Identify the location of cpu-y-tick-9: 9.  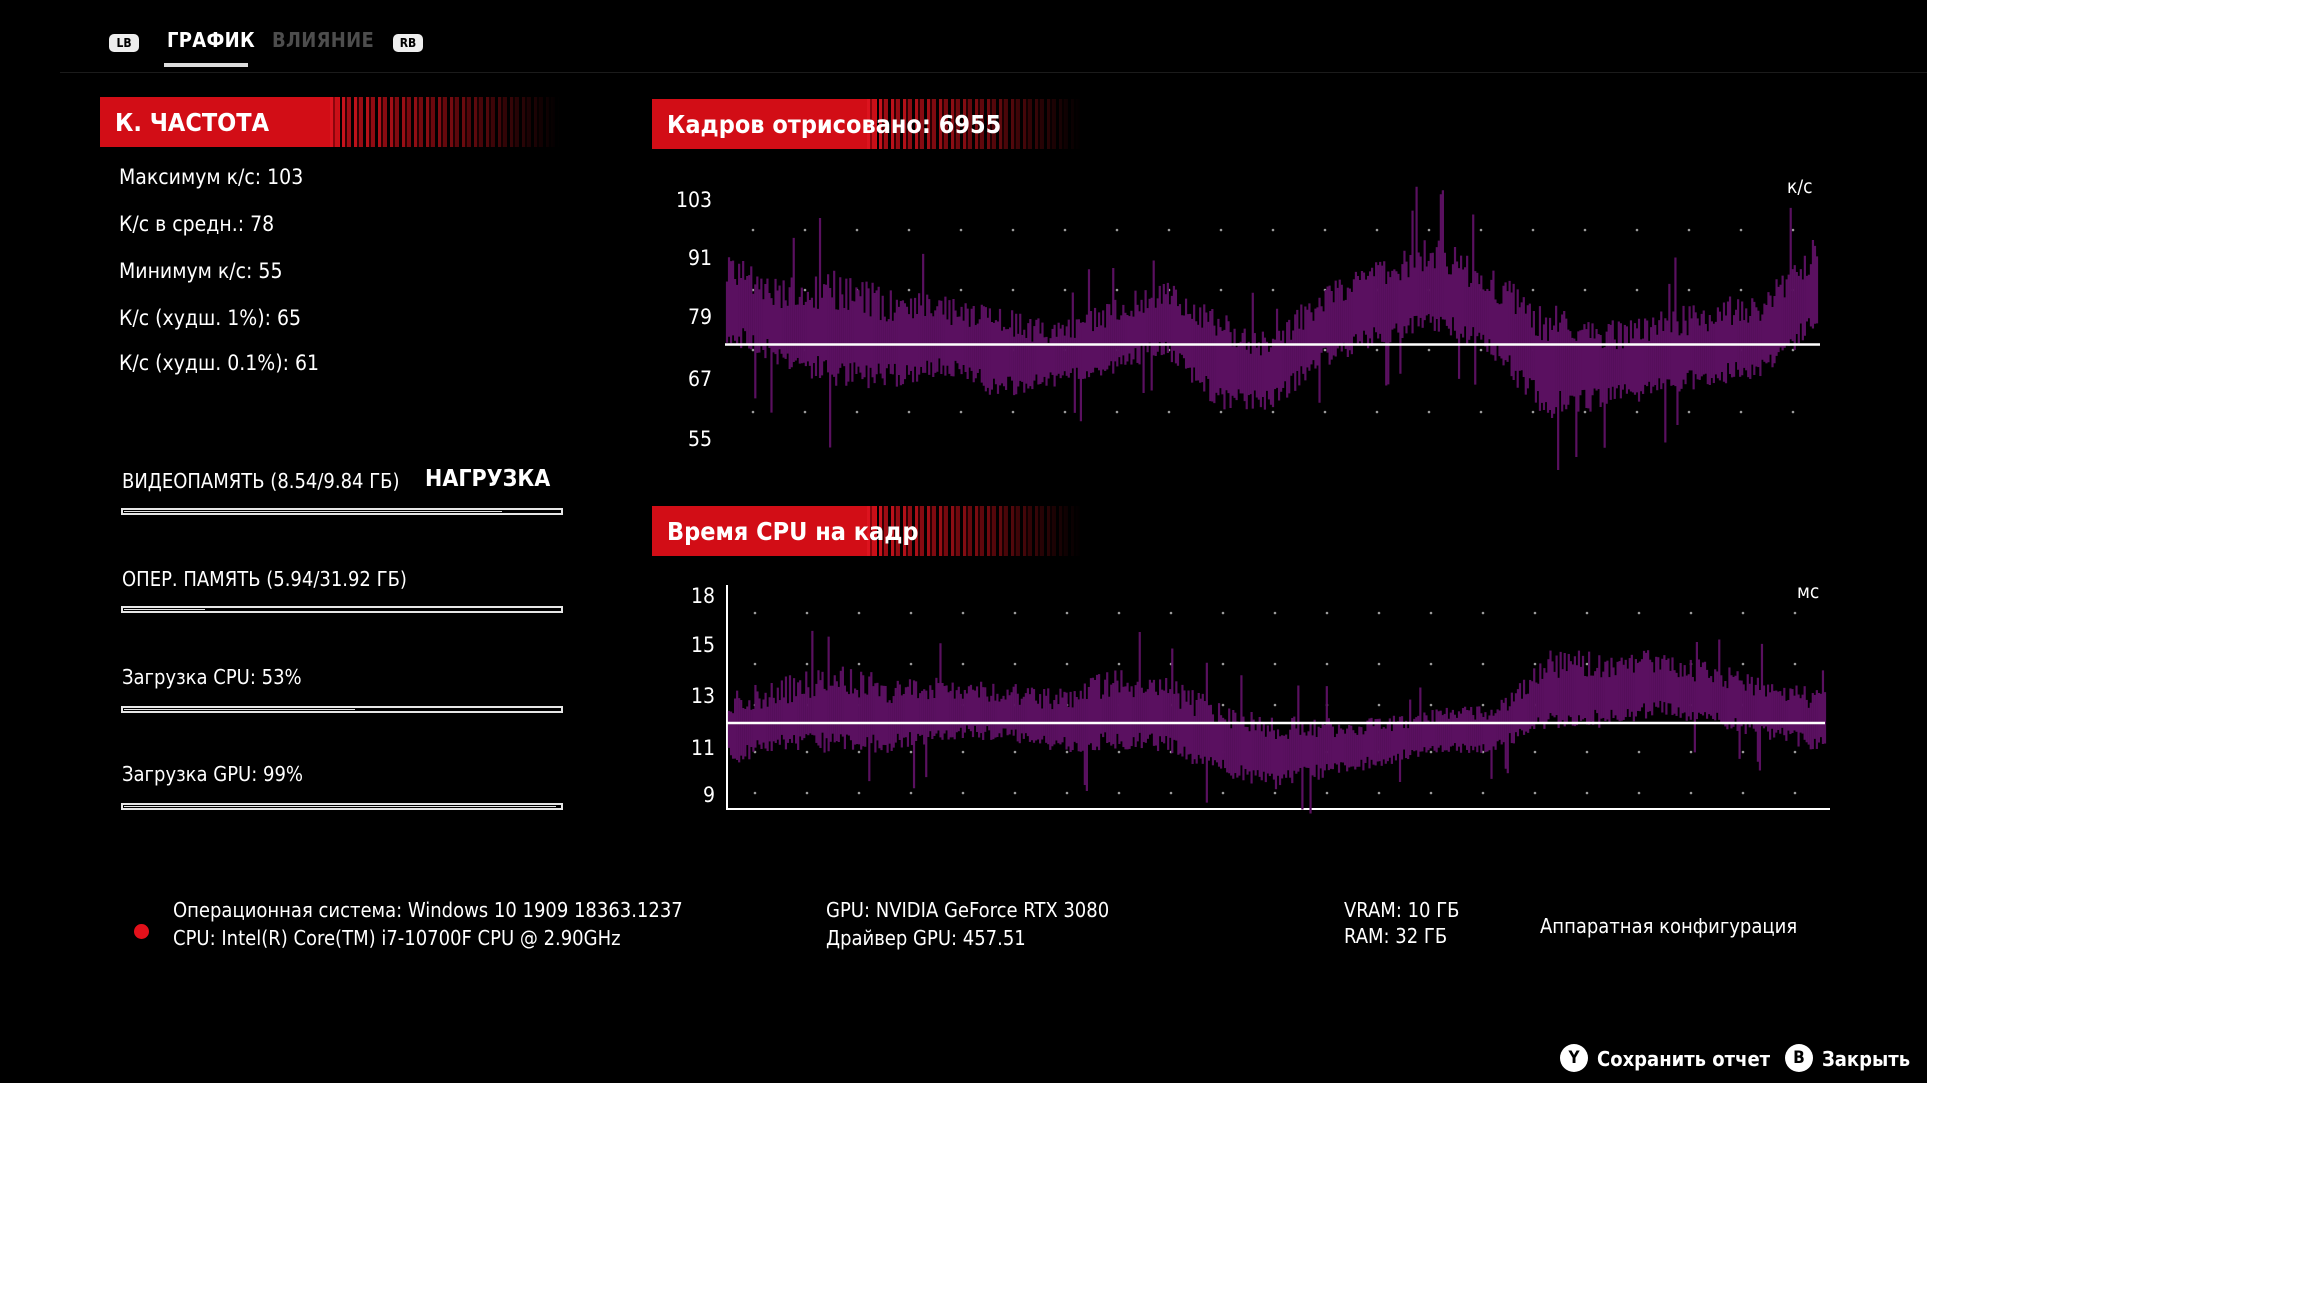
(708, 795).